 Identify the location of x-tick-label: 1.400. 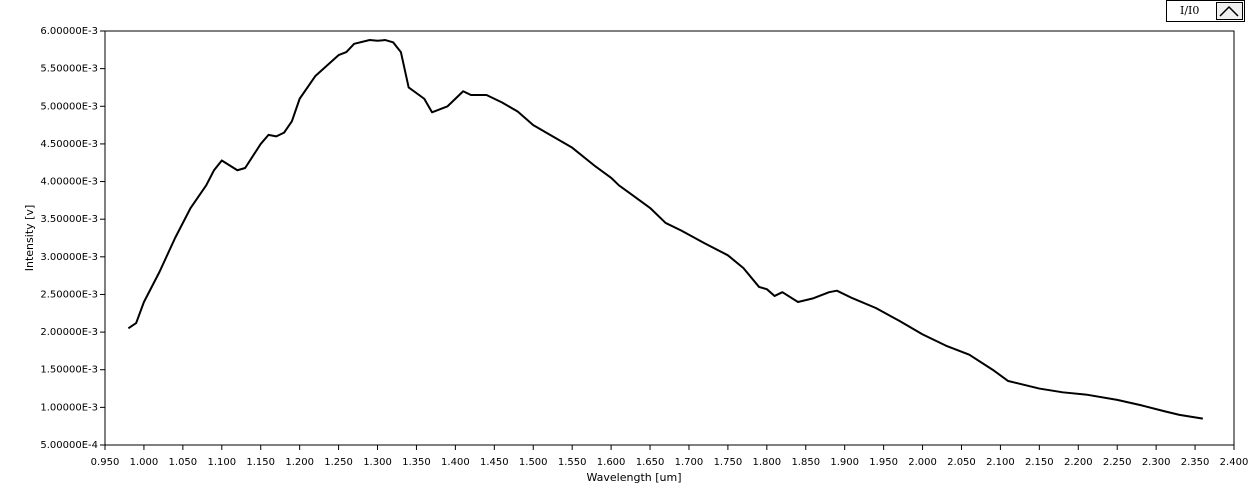
(455, 462).